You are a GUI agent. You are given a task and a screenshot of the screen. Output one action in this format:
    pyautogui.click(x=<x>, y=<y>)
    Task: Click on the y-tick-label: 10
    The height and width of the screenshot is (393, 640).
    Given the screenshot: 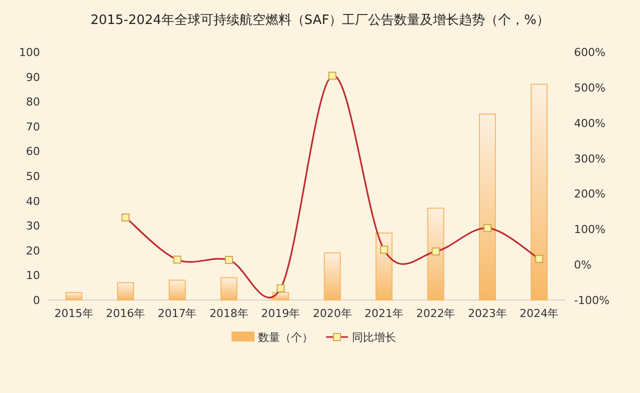 What is the action you would take?
    pyautogui.click(x=33, y=275)
    